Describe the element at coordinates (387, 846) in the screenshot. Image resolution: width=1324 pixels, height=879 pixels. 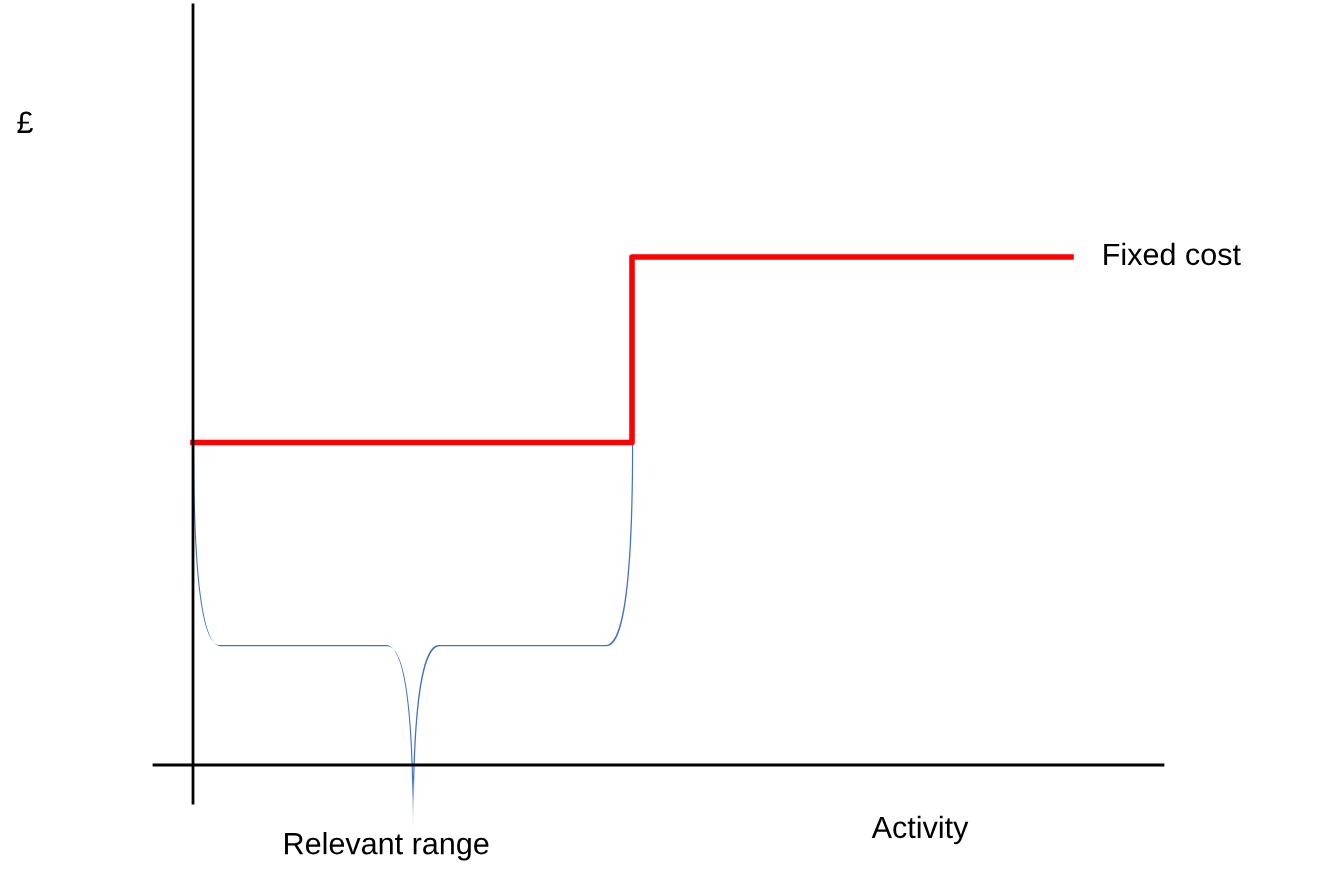
I see `text: Relevant range` at that location.